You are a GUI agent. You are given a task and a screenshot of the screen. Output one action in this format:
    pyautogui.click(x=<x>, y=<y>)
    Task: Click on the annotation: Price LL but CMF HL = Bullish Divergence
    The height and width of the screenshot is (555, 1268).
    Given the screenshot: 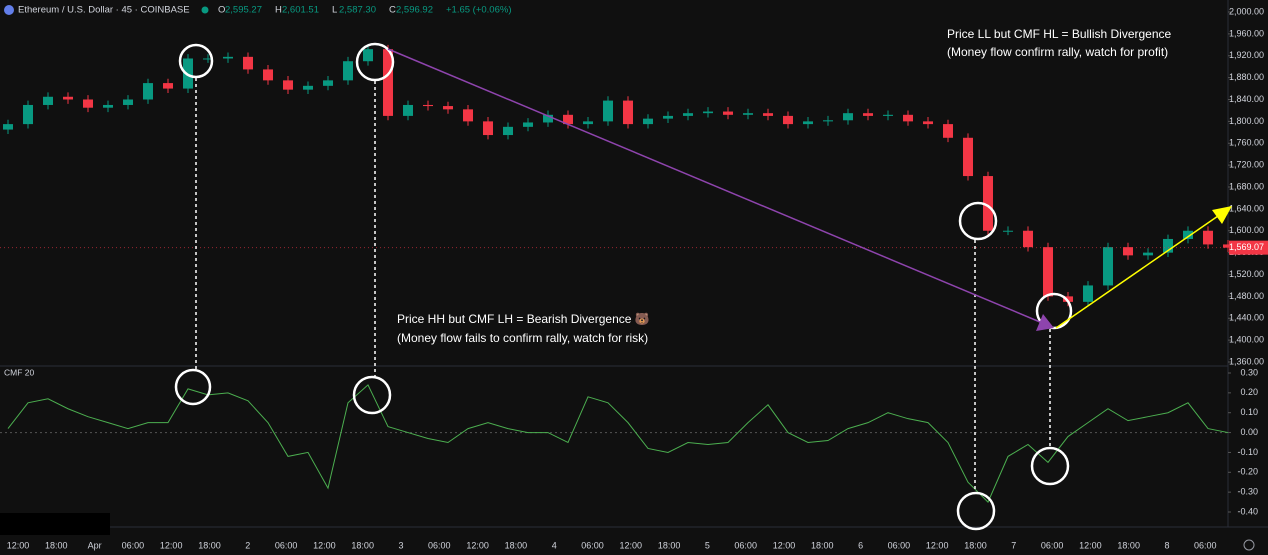 What is the action you would take?
    pyautogui.click(x=1059, y=34)
    